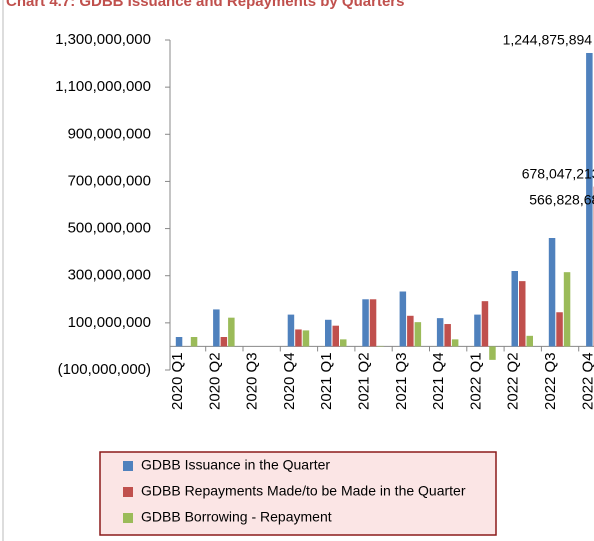 This screenshot has width=594, height=541. What do you see at coordinates (475, 381) in the screenshot?
I see `x-tick-label: 2022 Q1` at bounding box center [475, 381].